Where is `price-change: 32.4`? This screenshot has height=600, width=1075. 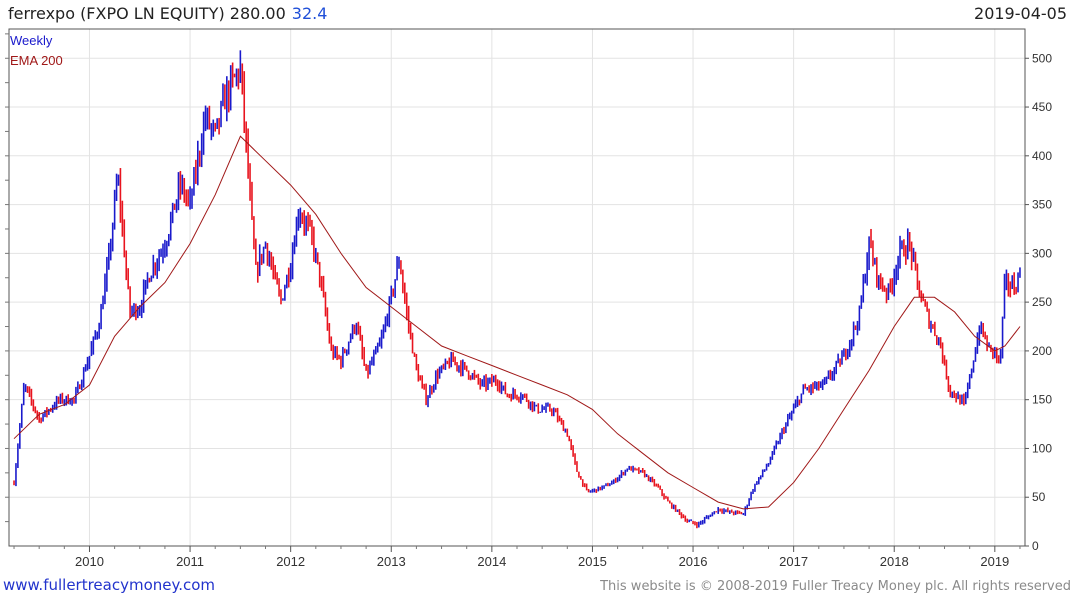
price-change: 32.4 is located at coordinates (309, 13).